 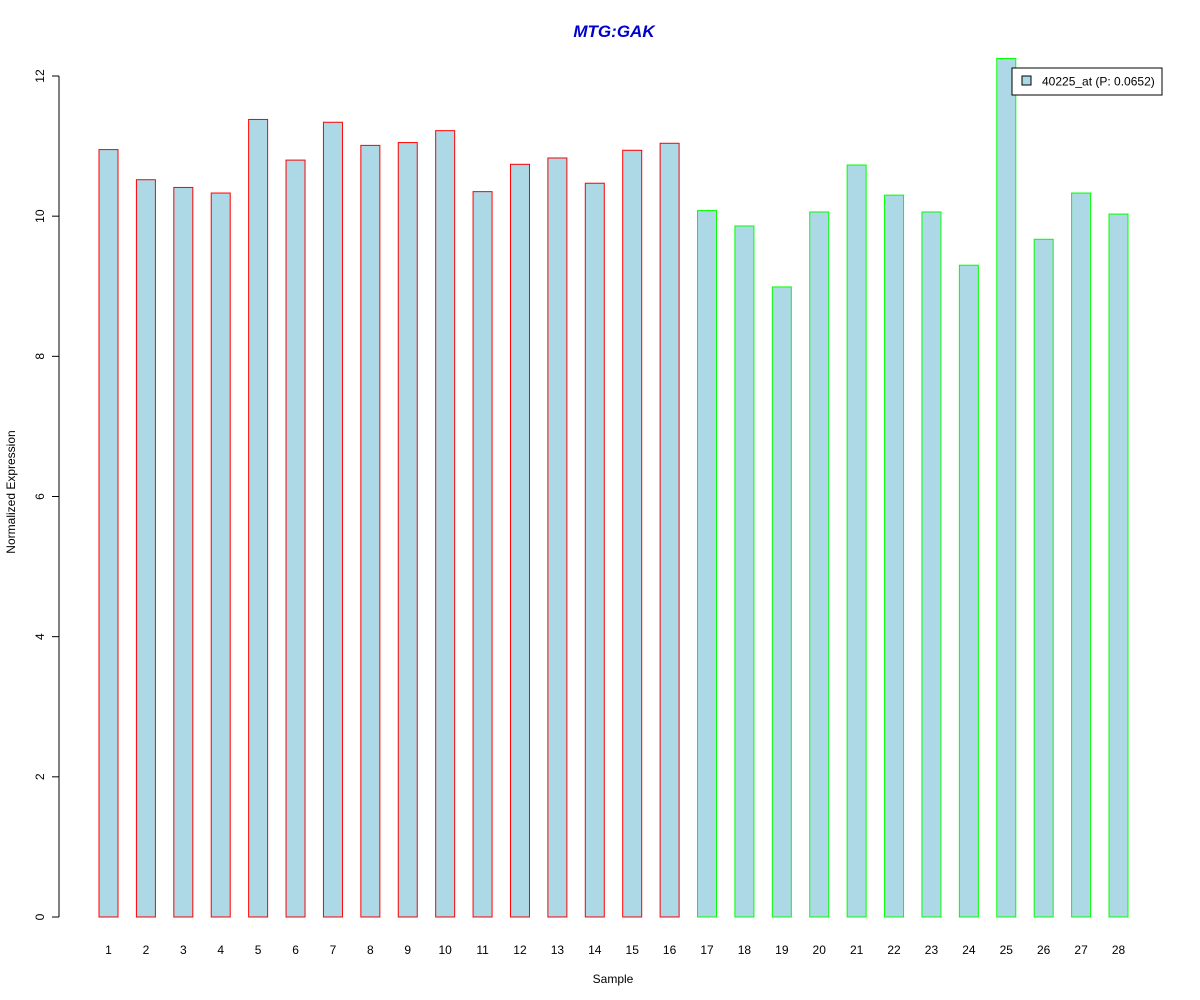 I want to click on legend-label: 40225_at (P: 0.0652), so click(x=1098, y=82).